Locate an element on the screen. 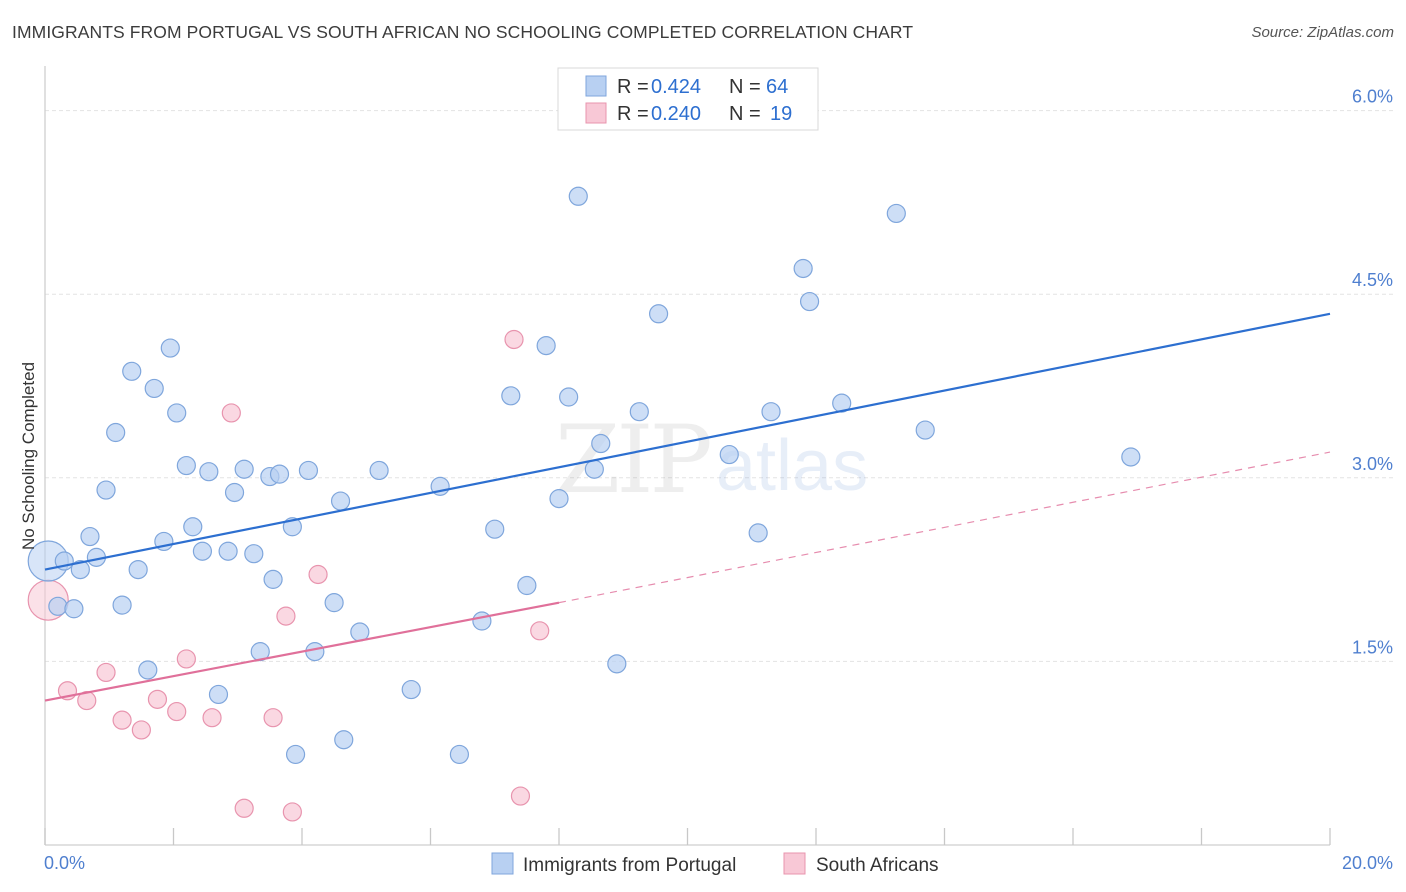 The height and width of the screenshot is (892, 1406). legend-r-value-2: 0.240 is located at coordinates (676, 114).